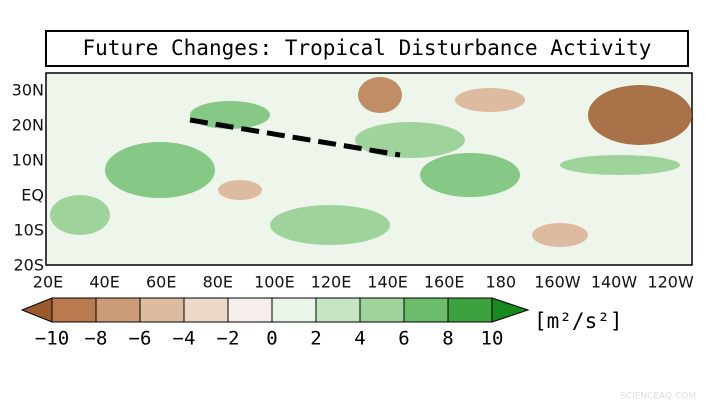 This screenshot has height=409, width=720. What do you see at coordinates (28, 90) in the screenshot?
I see `lat-label: 30N` at bounding box center [28, 90].